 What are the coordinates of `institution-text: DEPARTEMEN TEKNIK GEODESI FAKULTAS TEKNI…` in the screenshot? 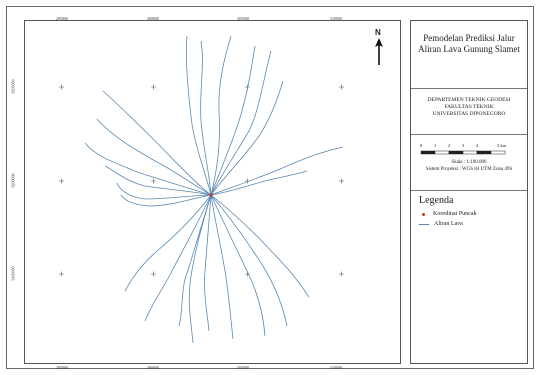 It's located at (469, 103).